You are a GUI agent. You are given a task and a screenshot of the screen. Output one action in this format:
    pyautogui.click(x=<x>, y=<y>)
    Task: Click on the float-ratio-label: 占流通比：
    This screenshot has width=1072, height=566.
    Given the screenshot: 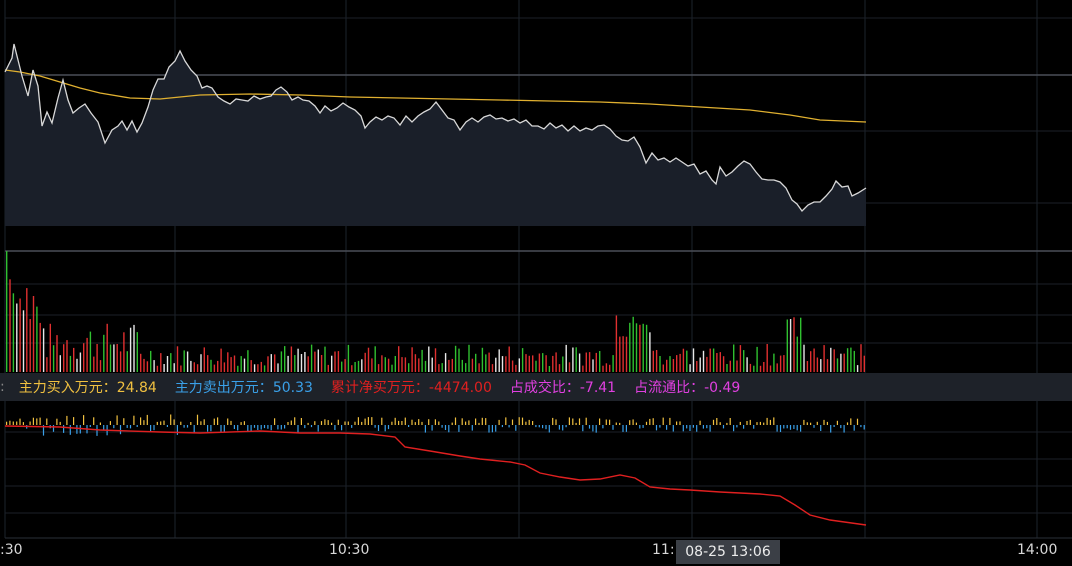 What is the action you would take?
    pyautogui.click(x=669, y=388)
    